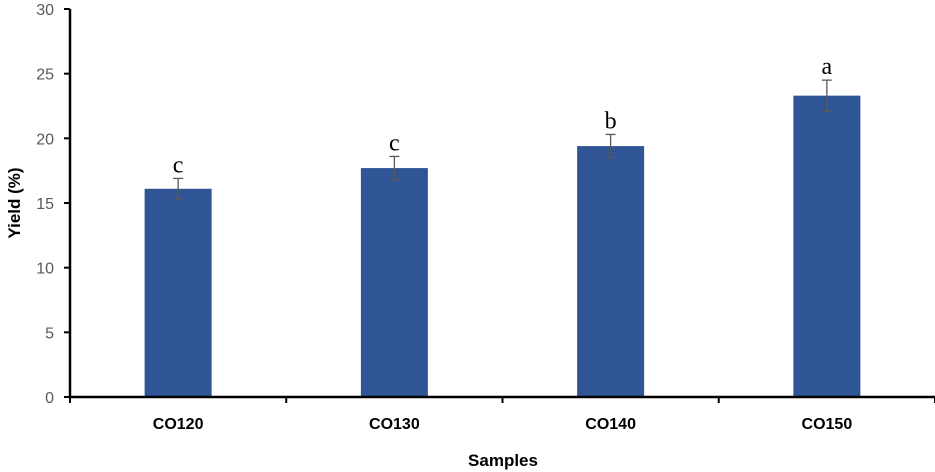 The image size is (935, 472). What do you see at coordinates (827, 67) in the screenshot?
I see `significance-label: a` at bounding box center [827, 67].